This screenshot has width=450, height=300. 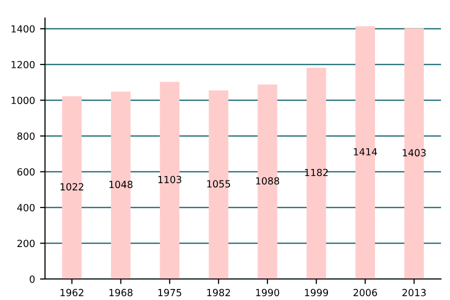 What do you see at coordinates (120, 292) in the screenshot?
I see `x-tick-label: 1968` at bounding box center [120, 292].